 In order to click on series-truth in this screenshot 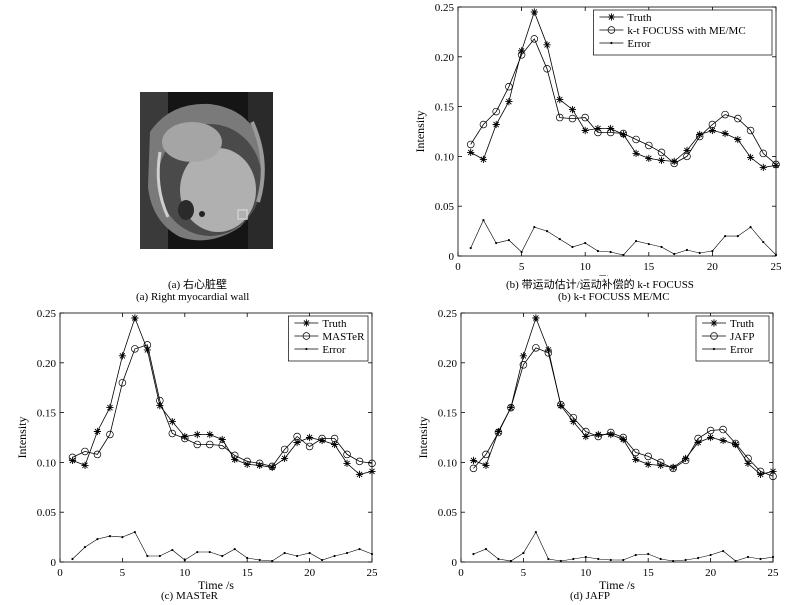, I will do `click(222, 396)`.